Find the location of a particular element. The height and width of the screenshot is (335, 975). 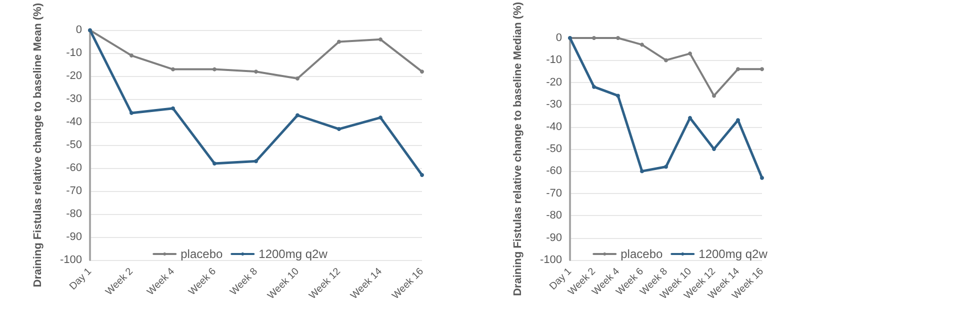

y-axis-title: Draining Fistulas relative change to baseline Median (%) is located at coordinates (518, 149).